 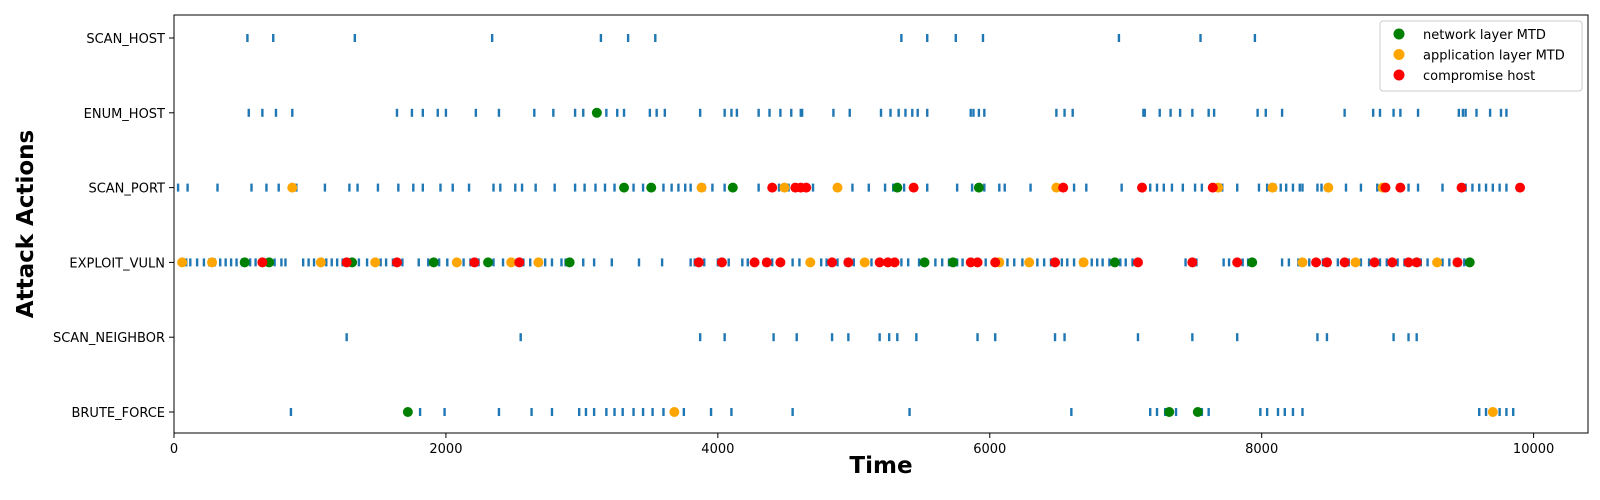 What do you see at coordinates (1261, 449) in the screenshot?
I see `x-tick-label: 8000` at bounding box center [1261, 449].